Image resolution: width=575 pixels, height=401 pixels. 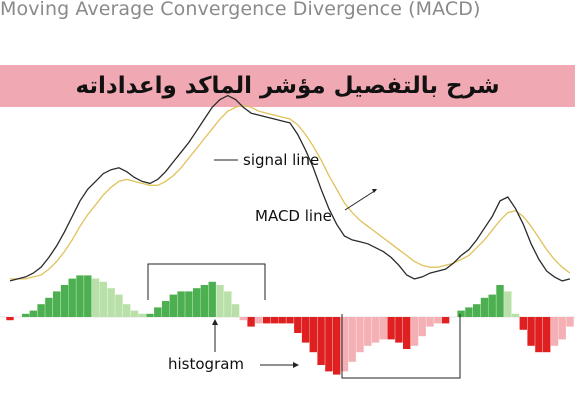 I want to click on histogram-pointer-right-head, so click(x=296, y=365).